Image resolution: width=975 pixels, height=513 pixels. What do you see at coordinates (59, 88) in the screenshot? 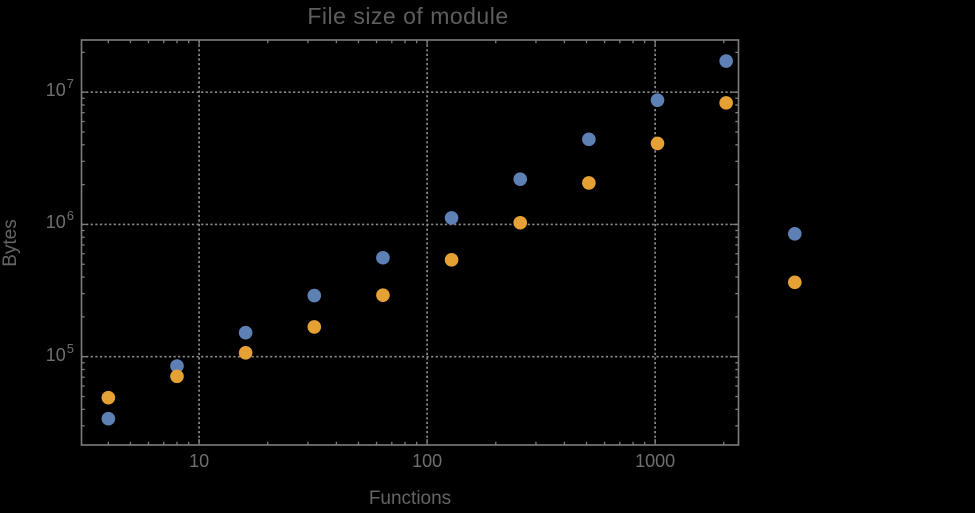
I see `y-tick-label: 10⁷` at bounding box center [59, 88].